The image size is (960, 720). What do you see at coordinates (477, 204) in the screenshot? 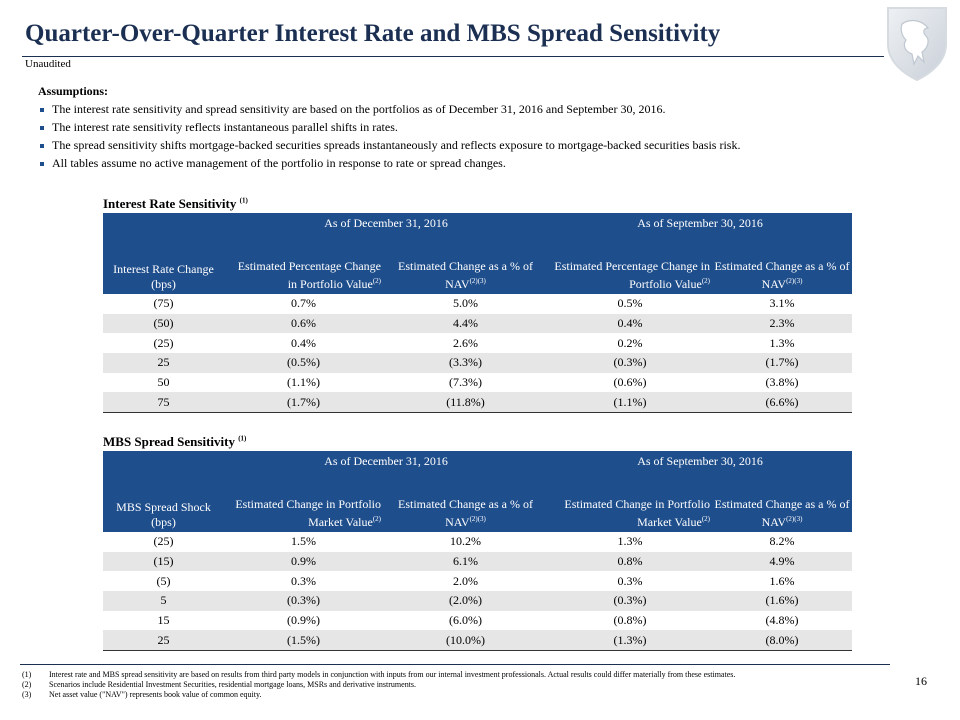
I see `table-title: Interest Rate Sensitivity (1)` at bounding box center [477, 204].